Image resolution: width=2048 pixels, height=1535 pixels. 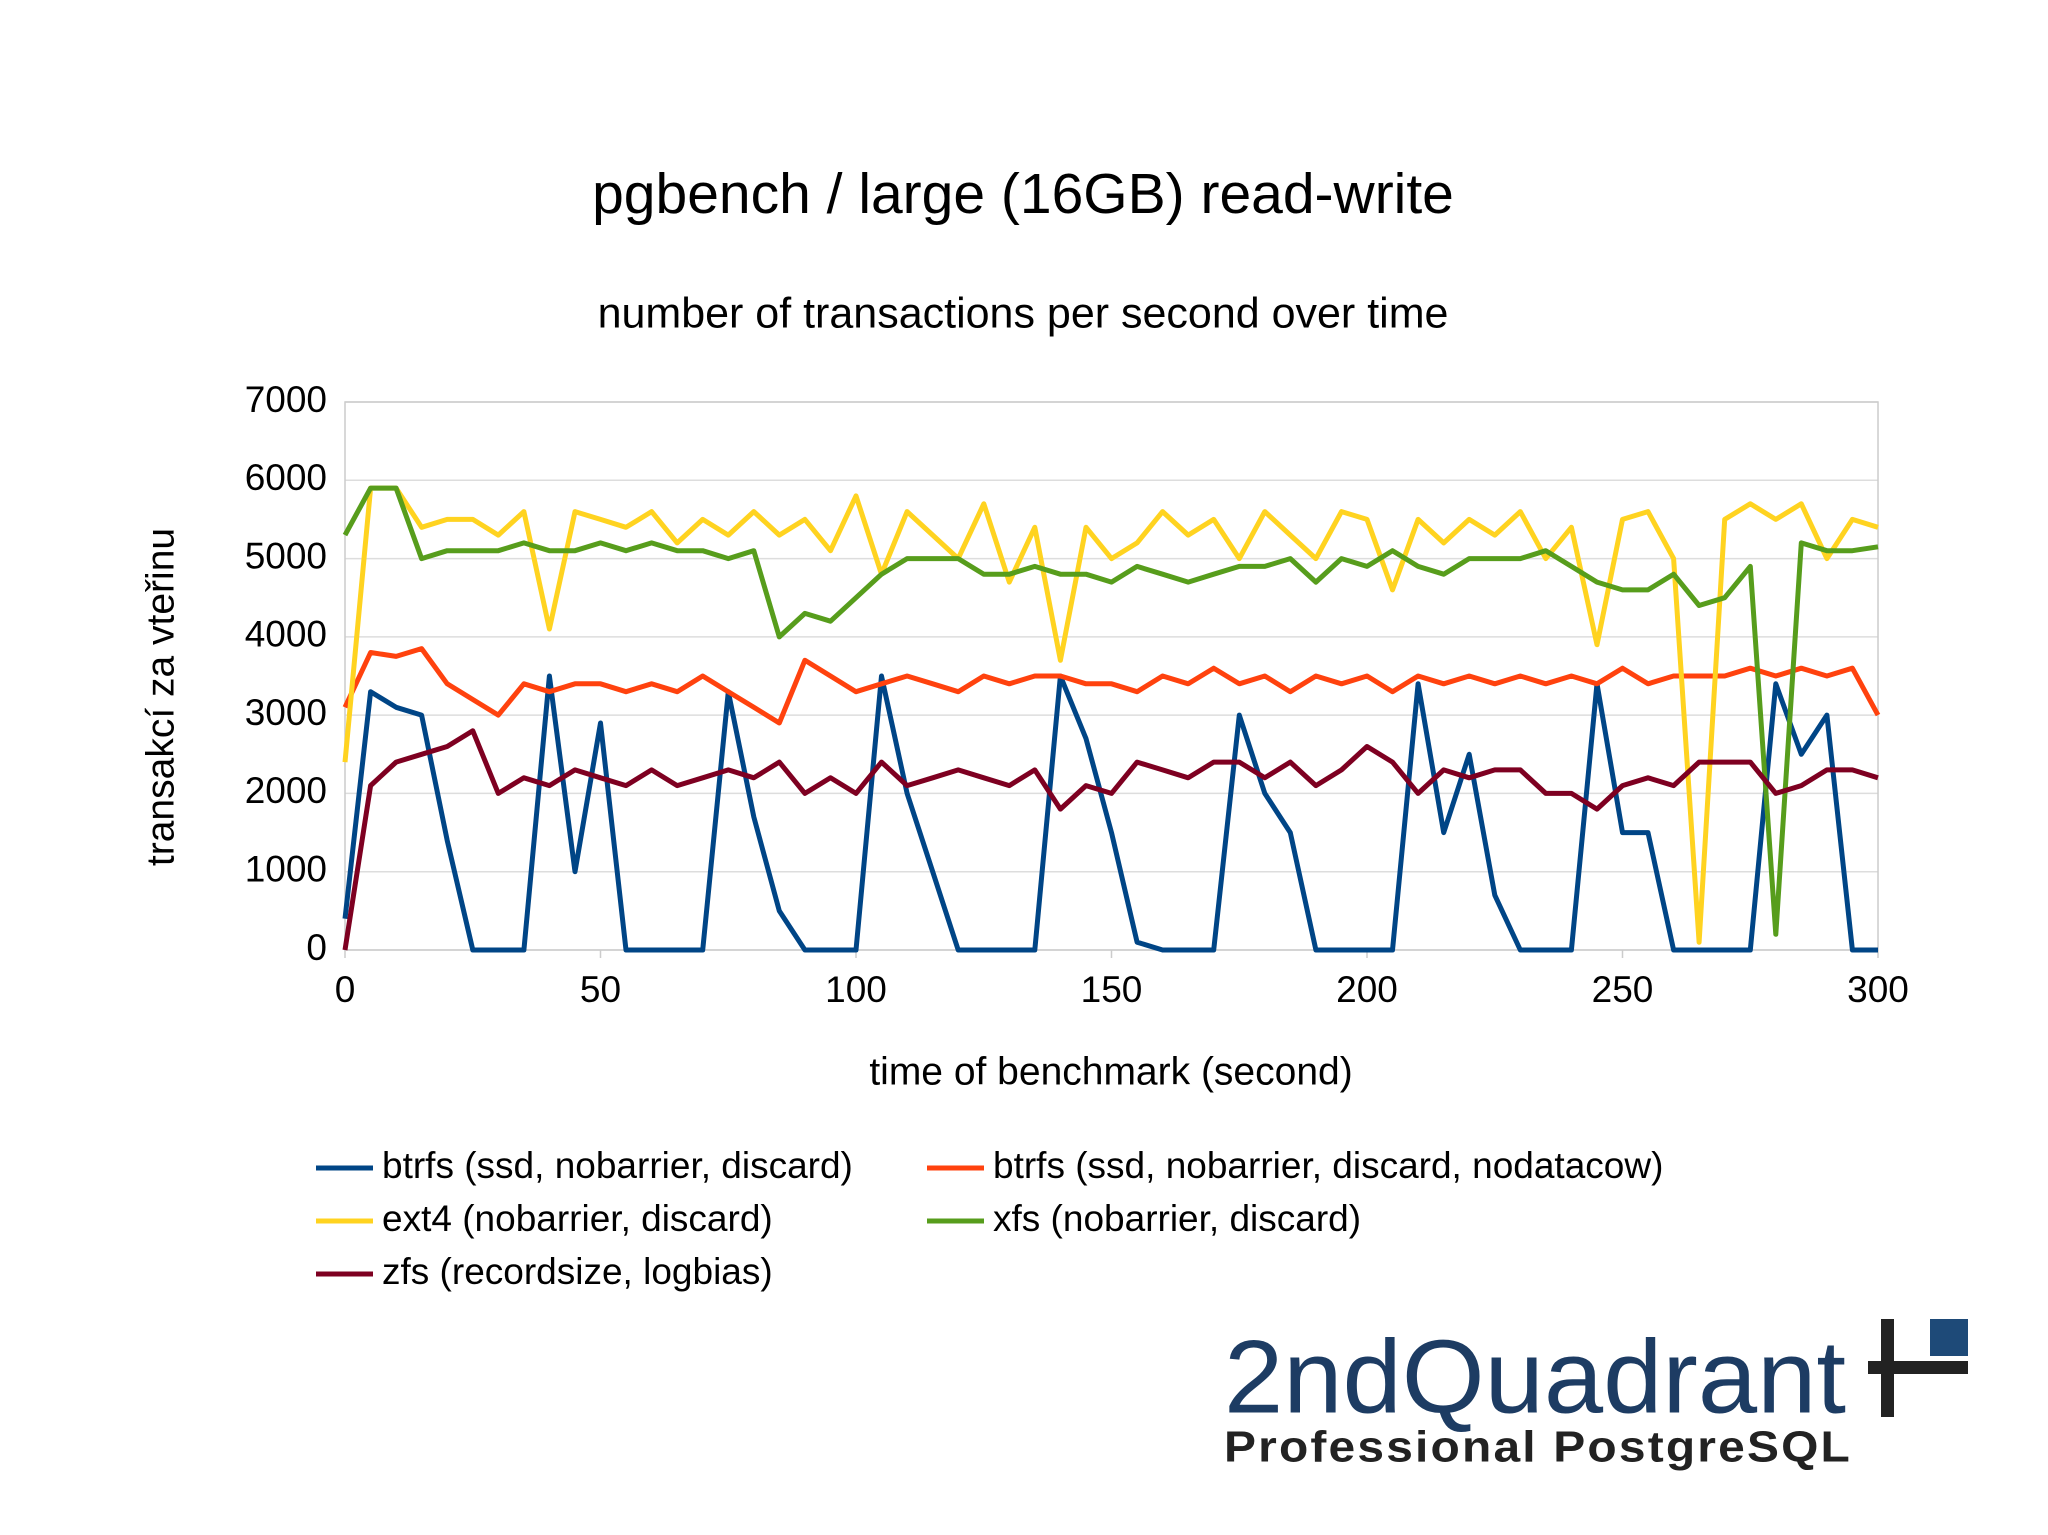 What do you see at coordinates (316, 947) in the screenshot?
I see `y-tick-label: 0` at bounding box center [316, 947].